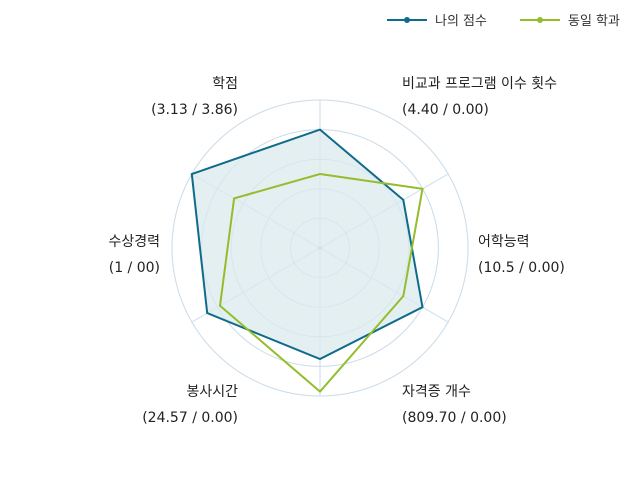  I want to click on axis-value-3: (809.70 / 0.00), so click(454, 418).